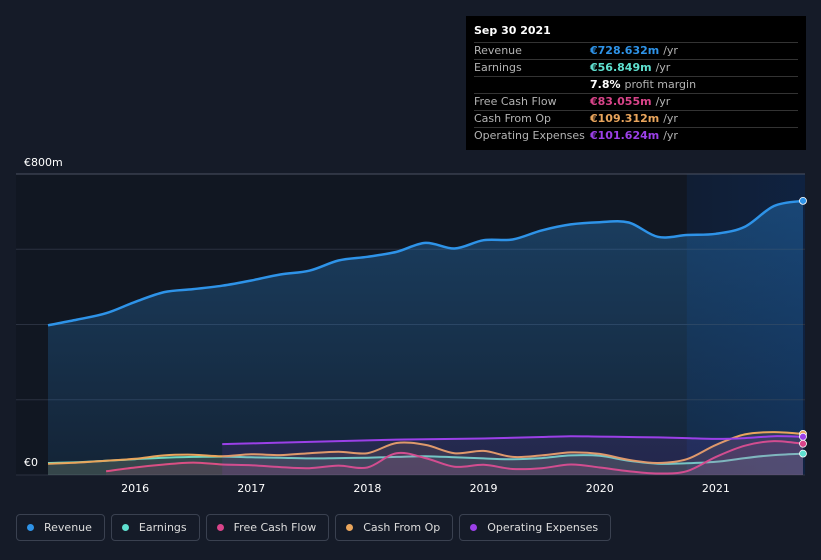 The height and width of the screenshot is (560, 821). What do you see at coordinates (43, 162) in the screenshot?
I see `y-axis-top-label: €800m` at bounding box center [43, 162].